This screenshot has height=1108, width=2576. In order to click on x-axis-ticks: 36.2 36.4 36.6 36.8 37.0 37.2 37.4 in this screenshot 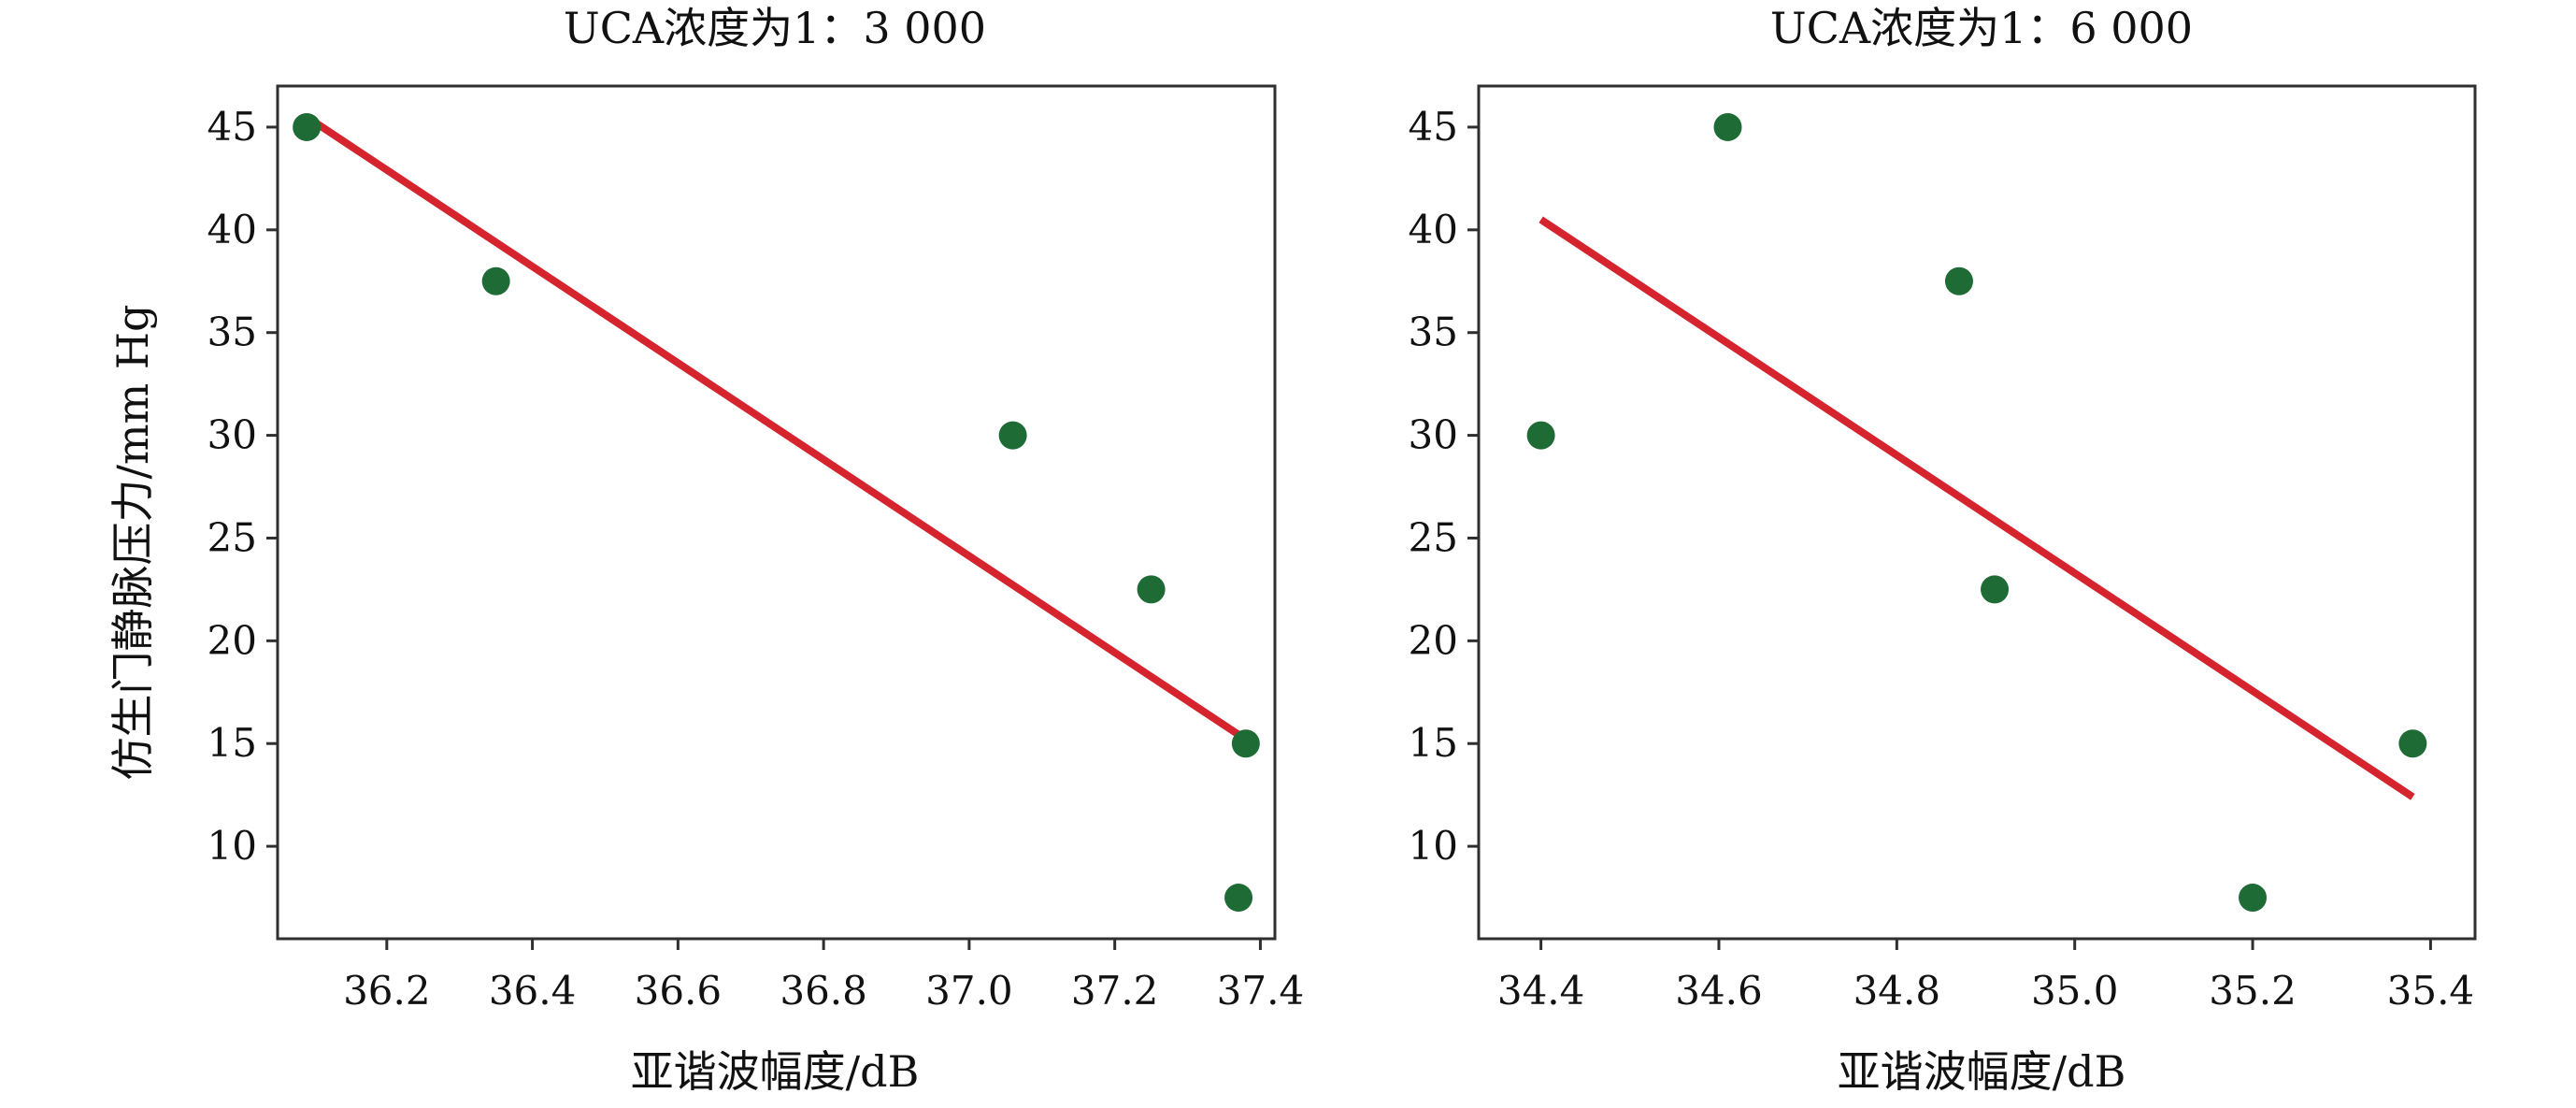, I will do `click(823, 976)`.